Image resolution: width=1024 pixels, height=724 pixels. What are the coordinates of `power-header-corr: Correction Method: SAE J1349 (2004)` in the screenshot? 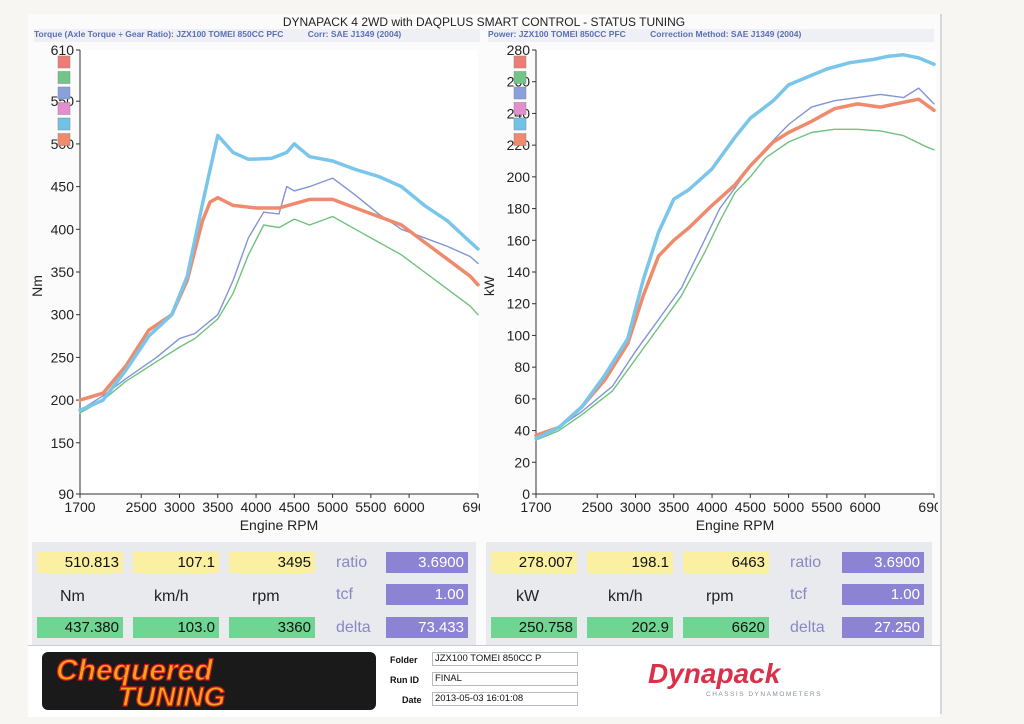 It's located at (726, 34).